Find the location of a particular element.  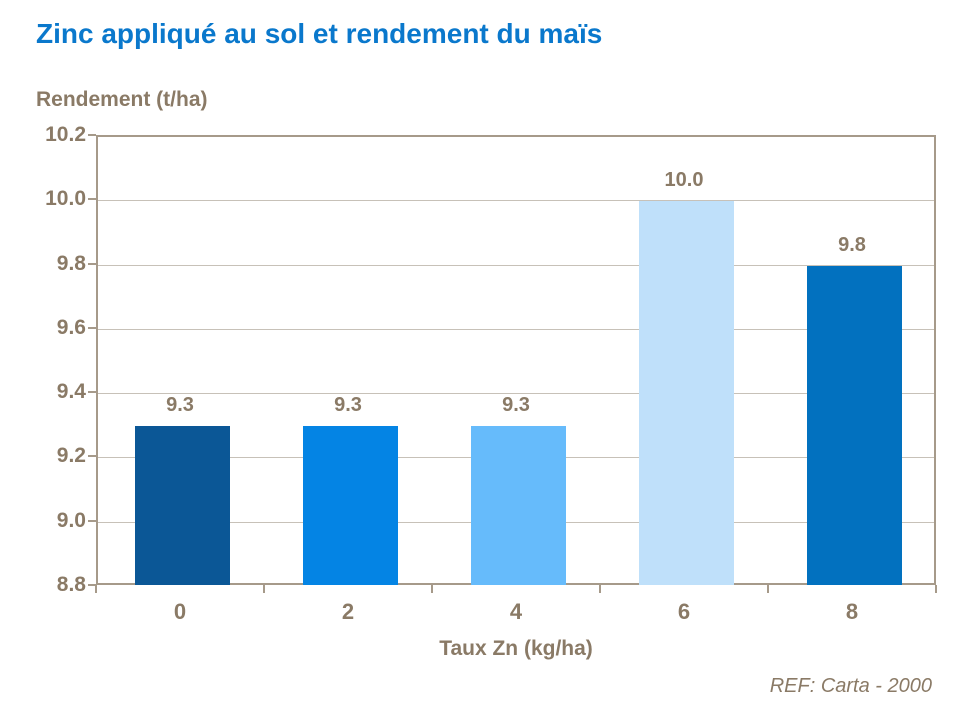

x-tick-label: 8 is located at coordinates (852, 611).